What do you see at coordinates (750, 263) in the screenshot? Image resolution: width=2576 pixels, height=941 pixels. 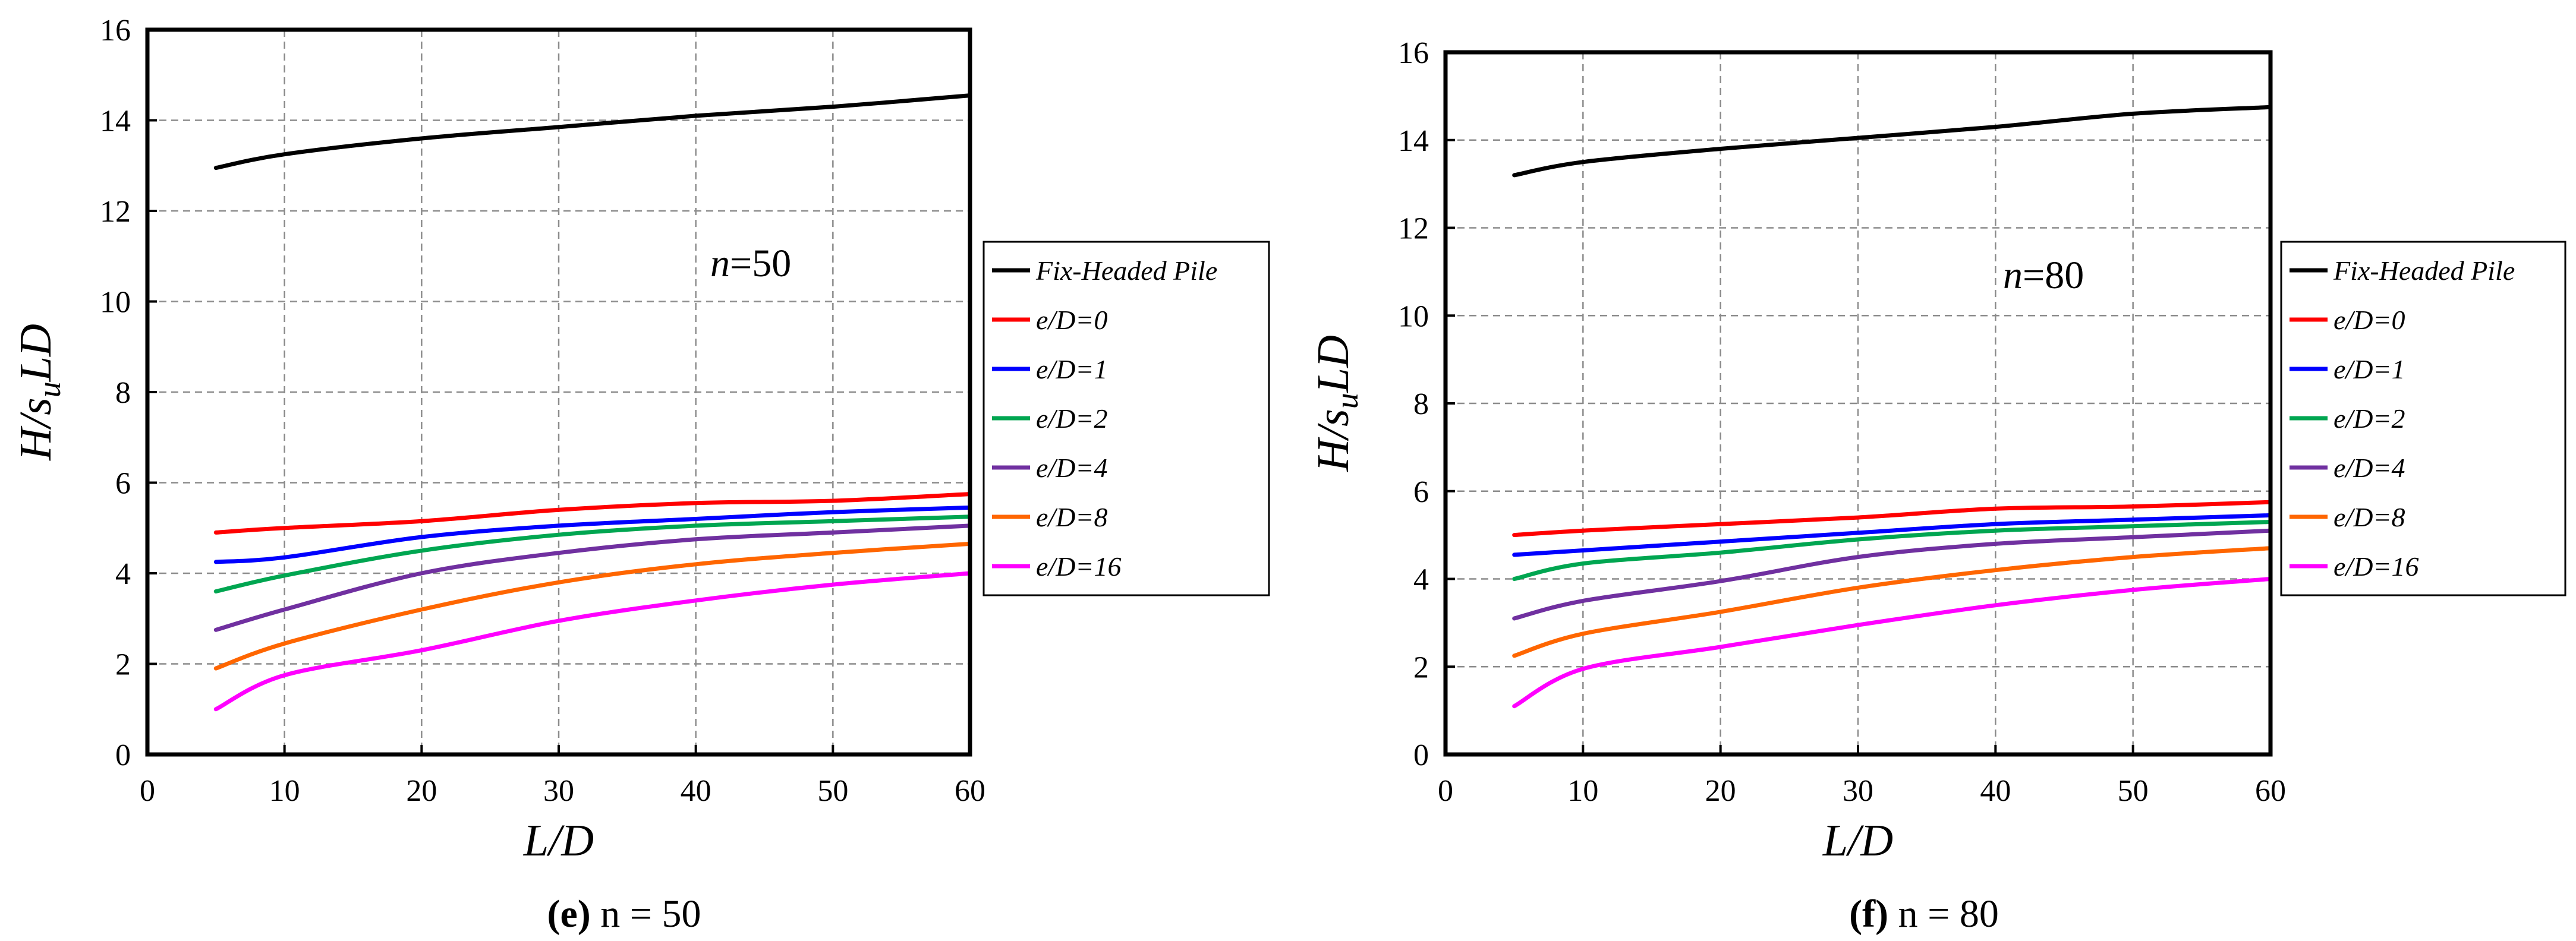 I see `panel-annotation: n=50` at bounding box center [750, 263].